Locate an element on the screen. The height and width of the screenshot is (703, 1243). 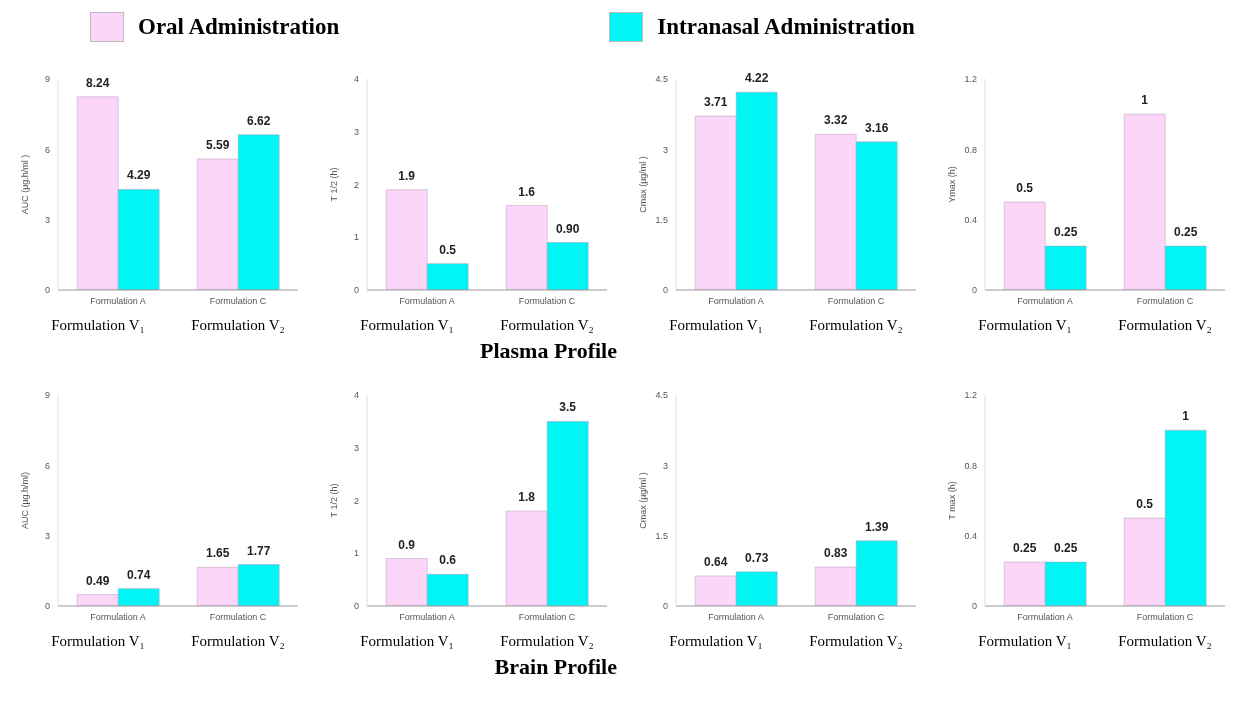
data-label: 0.9 is located at coordinates (407, 544).